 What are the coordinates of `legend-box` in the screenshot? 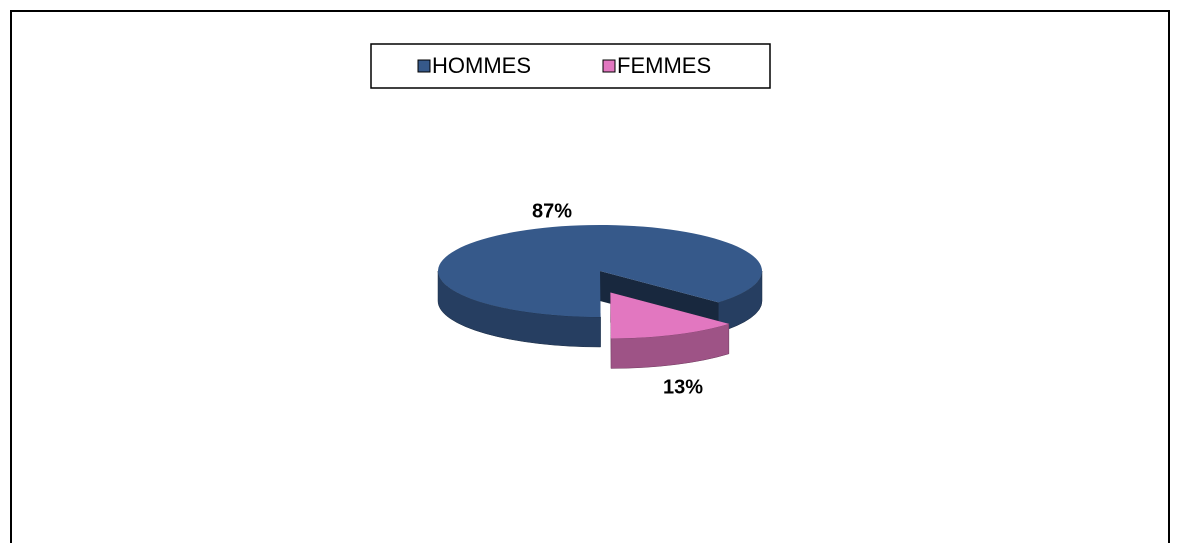 It's located at (570, 66).